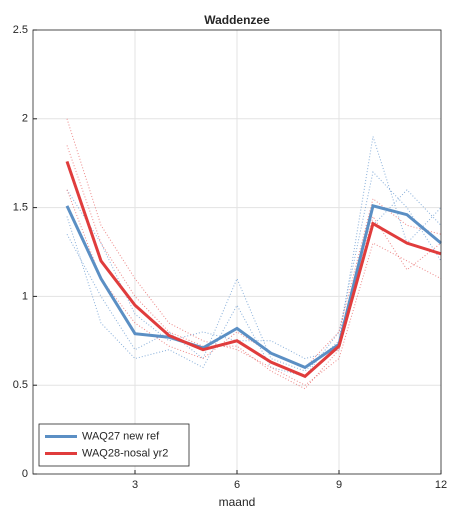 Image resolution: width=449 pixels, height=508 pixels. What do you see at coordinates (237, 20) in the screenshot?
I see `chart-title: Waddenzee` at bounding box center [237, 20].